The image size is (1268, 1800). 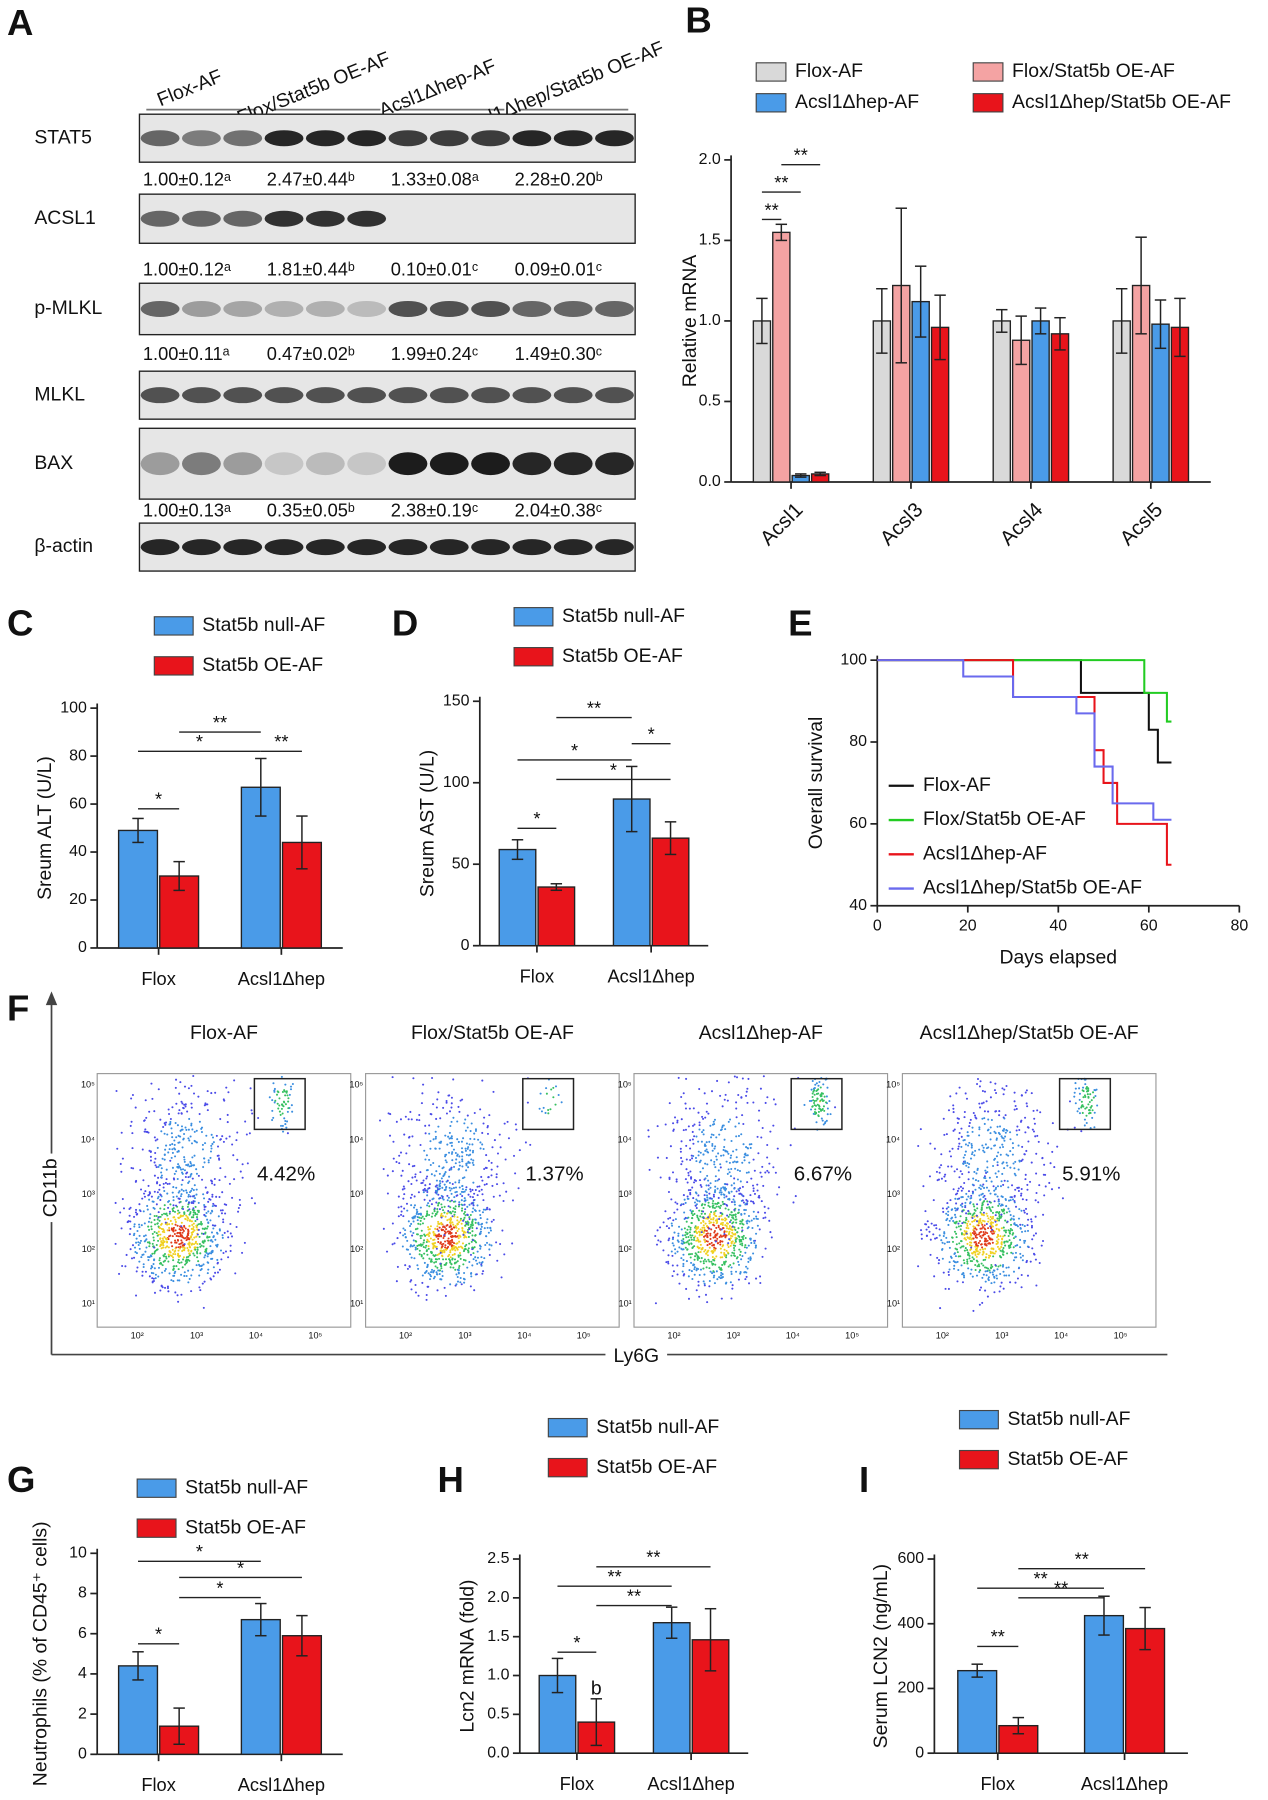 What do you see at coordinates (21, 1479) in the screenshot?
I see `panel-label: G` at bounding box center [21, 1479].